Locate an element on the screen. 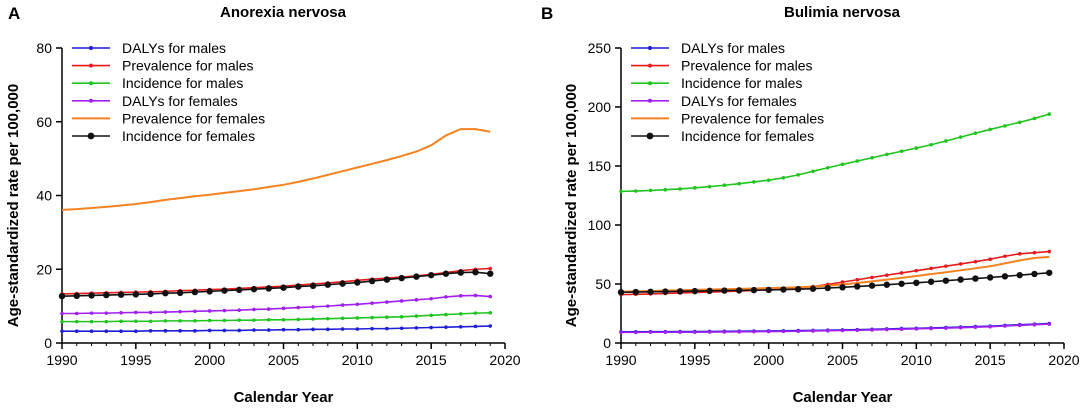 The image size is (1084, 410). y-tick-label: 50 is located at coordinates (603, 284).